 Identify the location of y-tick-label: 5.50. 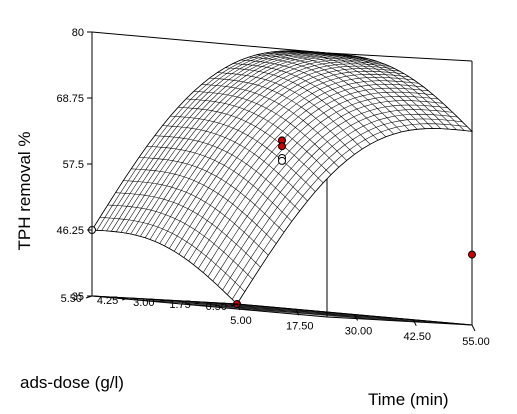
(71, 299).